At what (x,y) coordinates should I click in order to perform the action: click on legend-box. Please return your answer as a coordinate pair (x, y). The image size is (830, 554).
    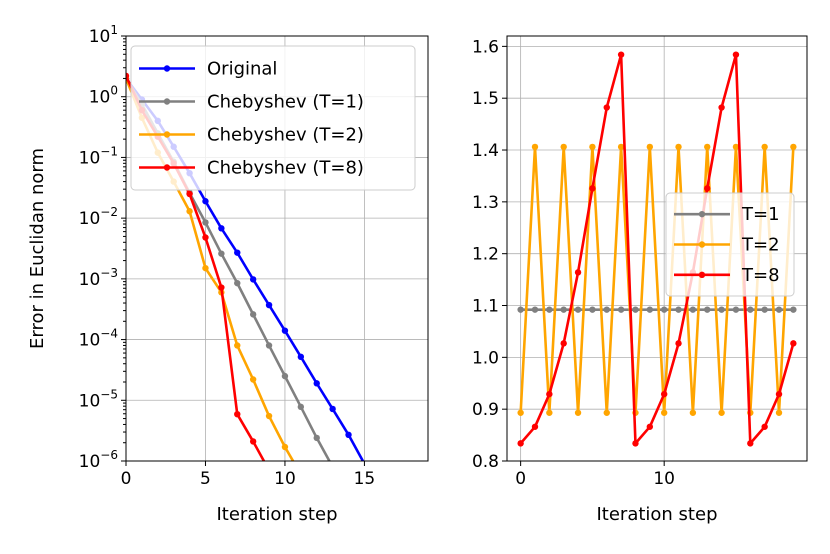
    Looking at the image, I should click on (273, 118).